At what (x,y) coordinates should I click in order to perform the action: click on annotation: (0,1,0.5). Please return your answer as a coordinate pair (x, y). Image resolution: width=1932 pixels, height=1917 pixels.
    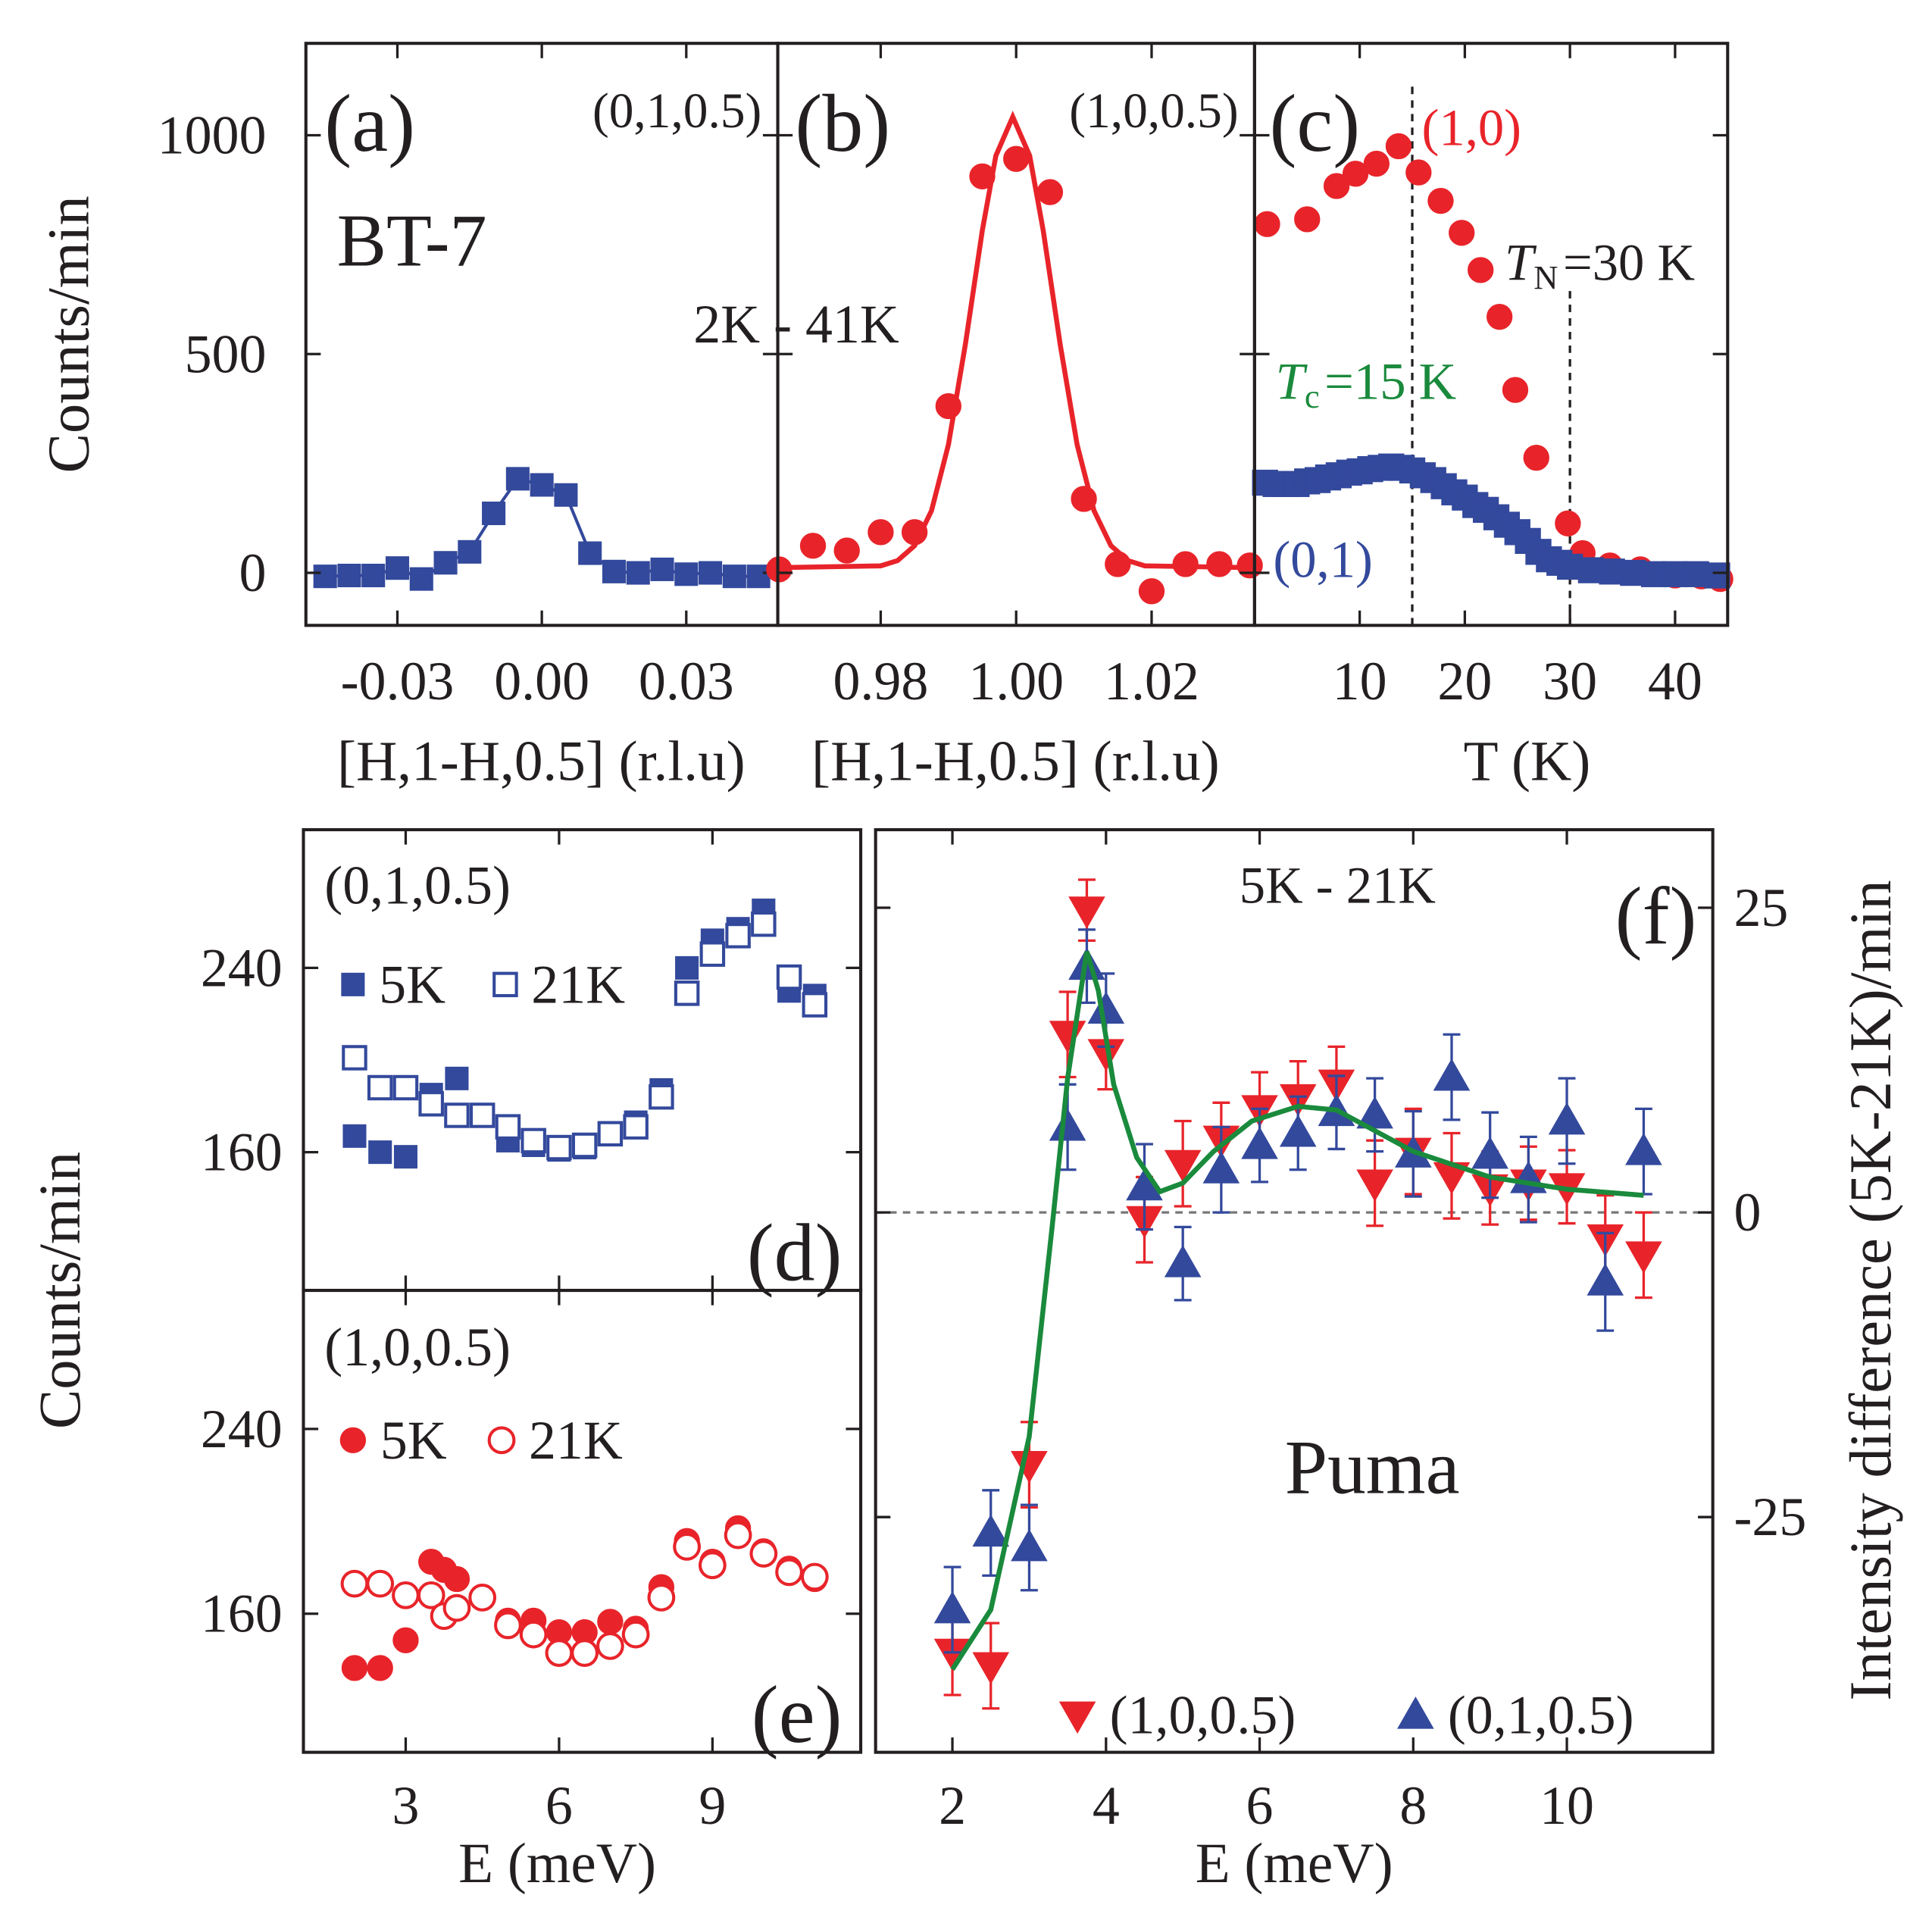
    Looking at the image, I should click on (417, 885).